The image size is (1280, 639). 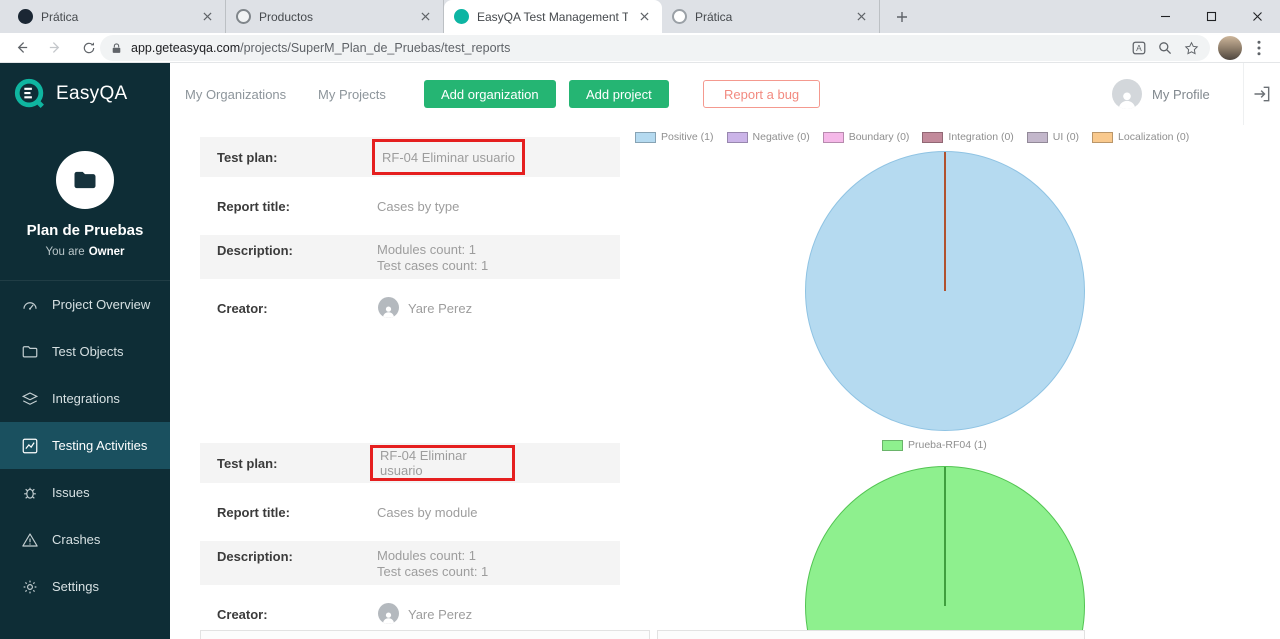 What do you see at coordinates (30, 493) in the screenshot?
I see `bug-icon` at bounding box center [30, 493].